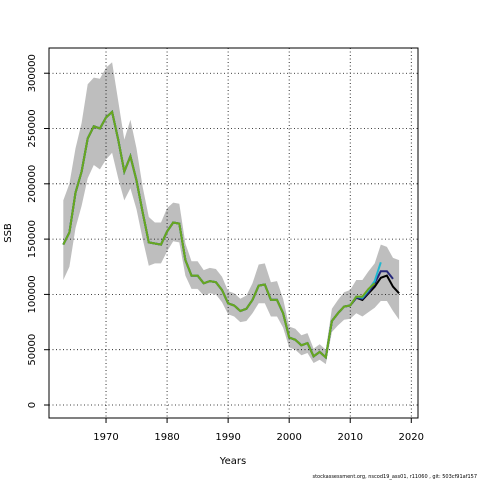 This screenshot has width=480, height=480. I want to click on y-tick-label: 50000, so click(32, 350).